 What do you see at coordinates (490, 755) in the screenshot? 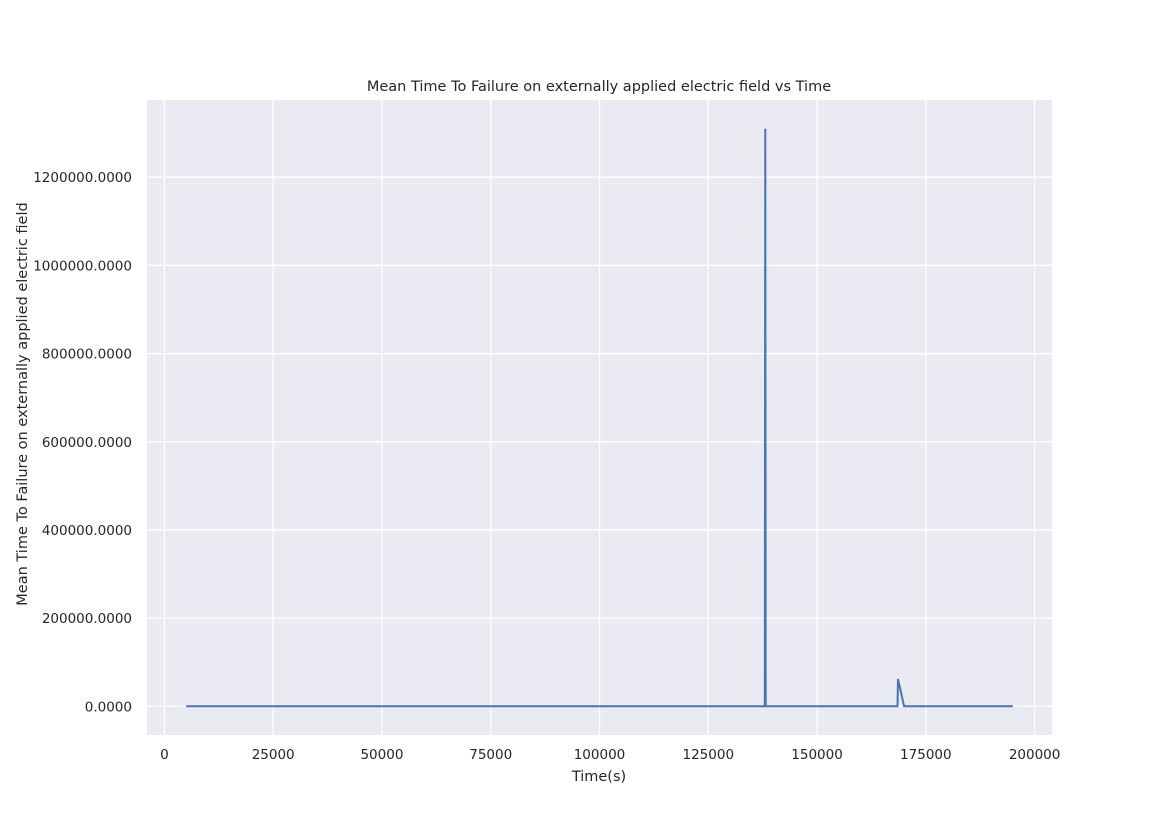
I see `x-tick-label: 75000` at bounding box center [490, 755].